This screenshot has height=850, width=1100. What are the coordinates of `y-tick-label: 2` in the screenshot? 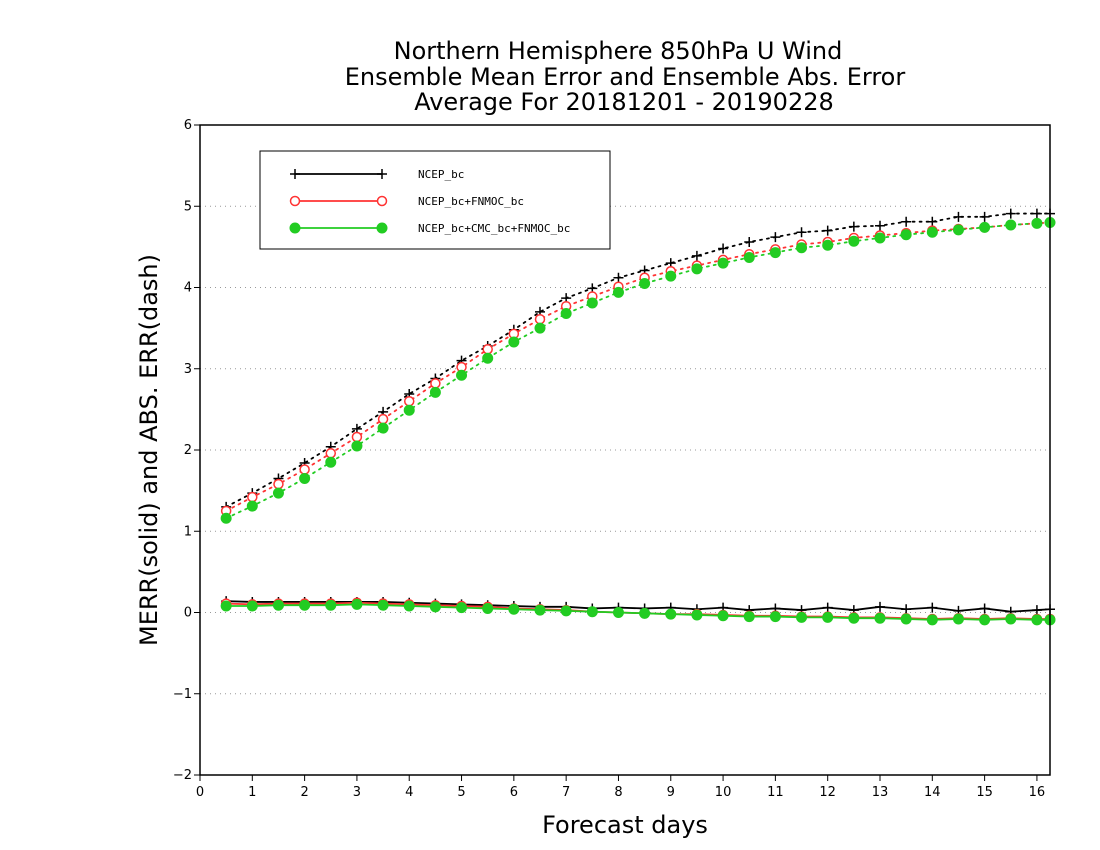 It's located at (188, 450).